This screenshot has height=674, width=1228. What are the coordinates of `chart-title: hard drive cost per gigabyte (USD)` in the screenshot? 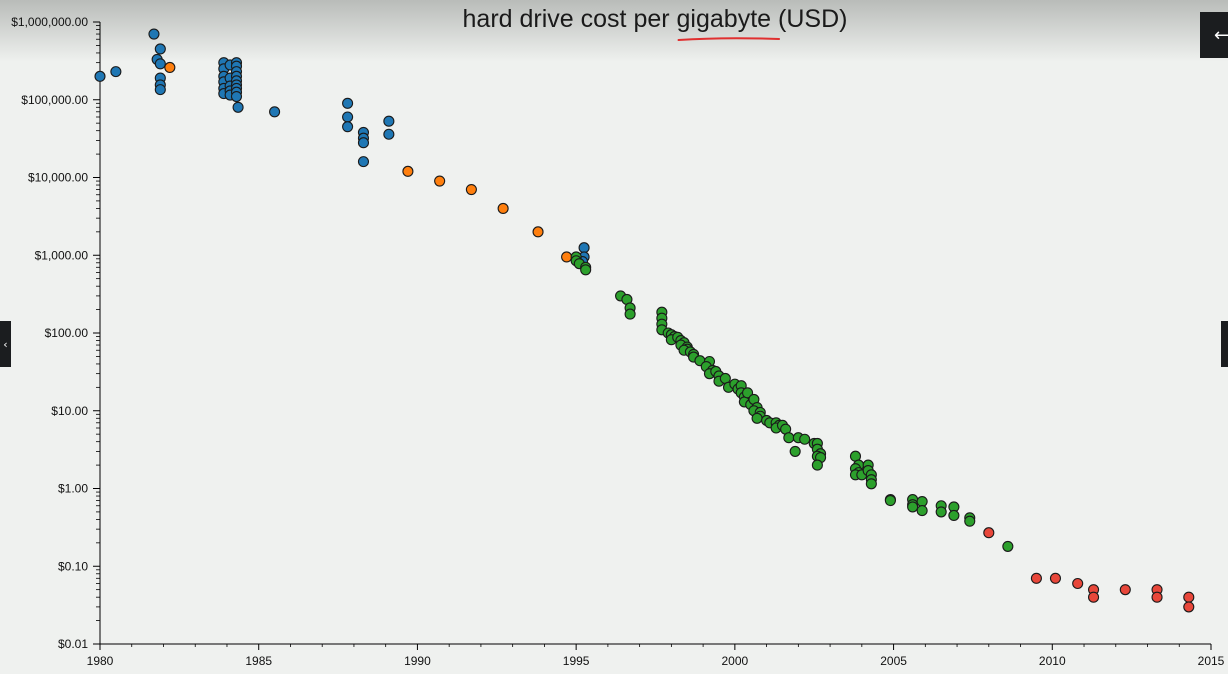 It's located at (655, 19).